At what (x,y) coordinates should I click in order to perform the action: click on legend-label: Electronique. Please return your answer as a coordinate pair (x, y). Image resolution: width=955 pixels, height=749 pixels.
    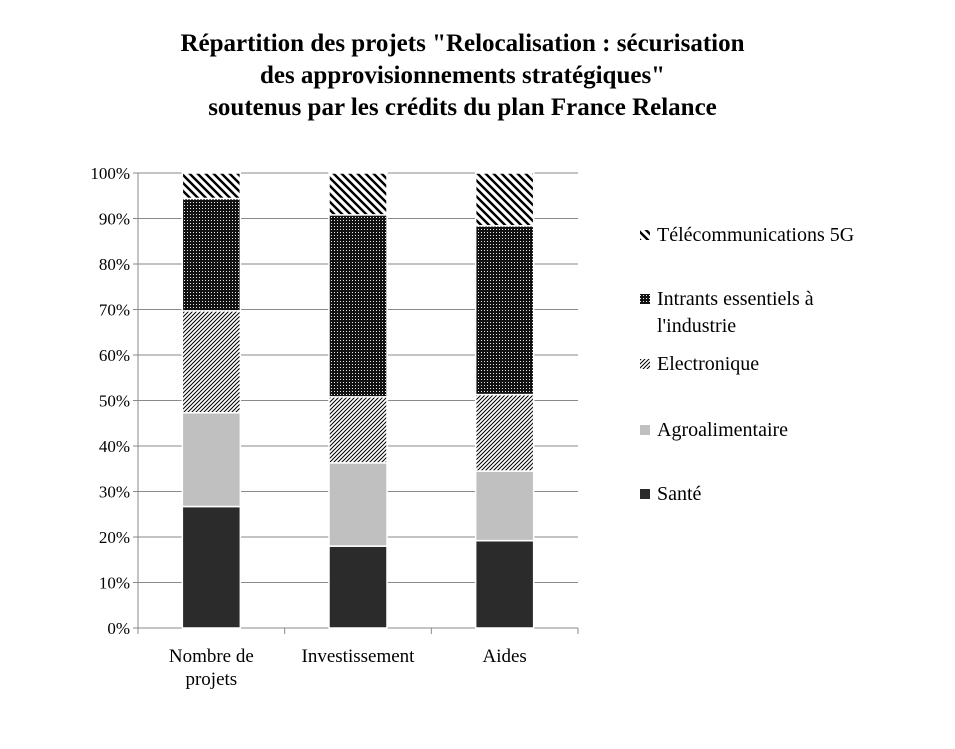
    Looking at the image, I should click on (708, 364).